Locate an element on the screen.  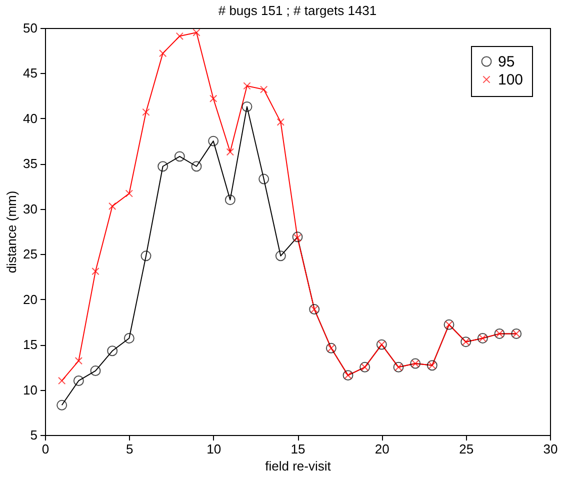
x-tick-label: 20 is located at coordinates (382, 449).